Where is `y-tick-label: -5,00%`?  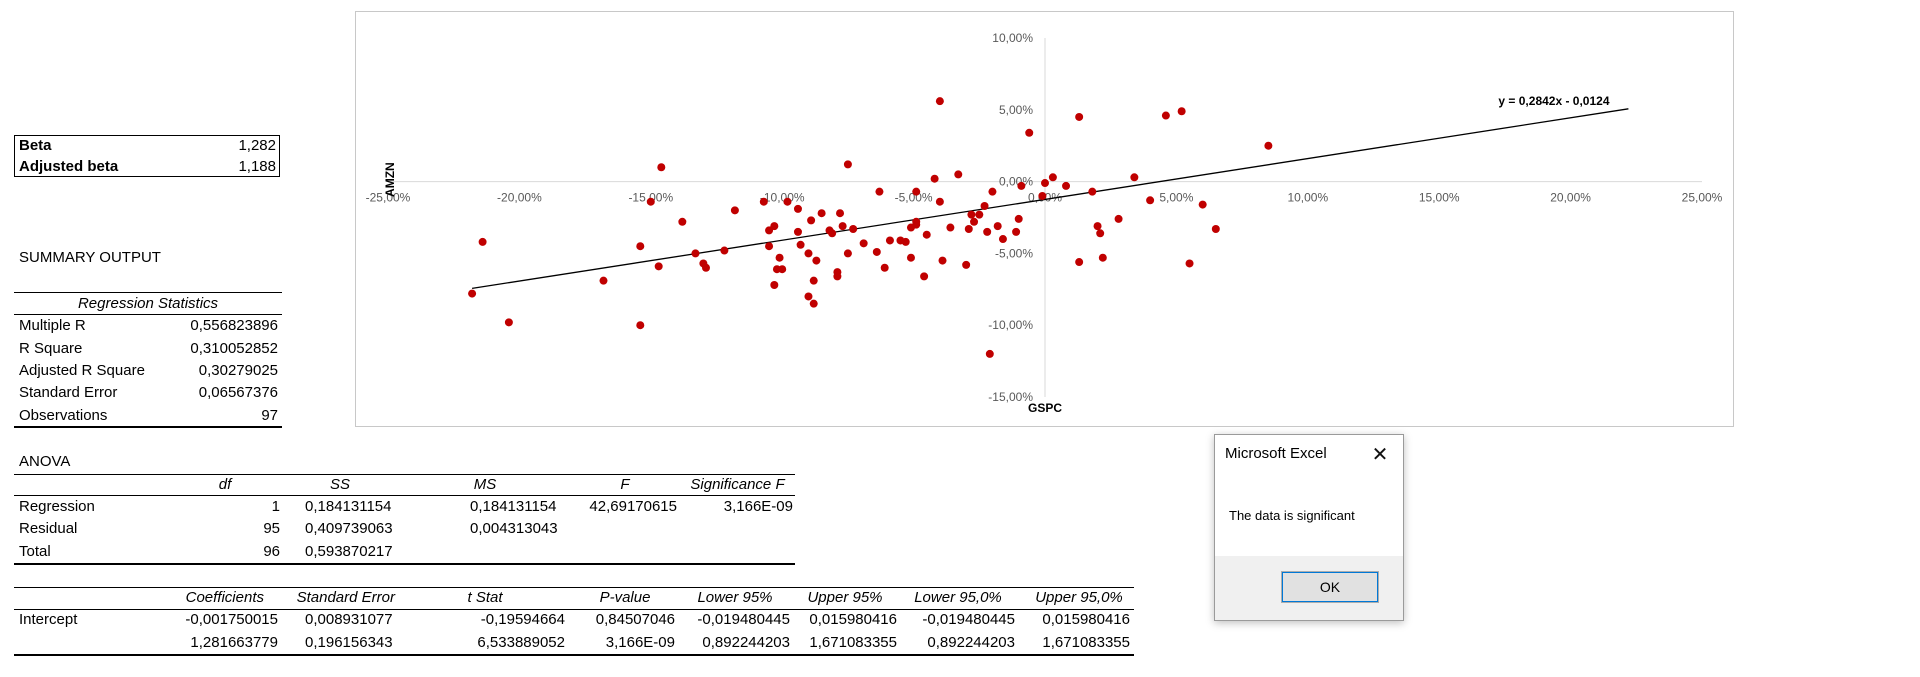
y-tick-label: -5,00% is located at coordinates (1014, 253).